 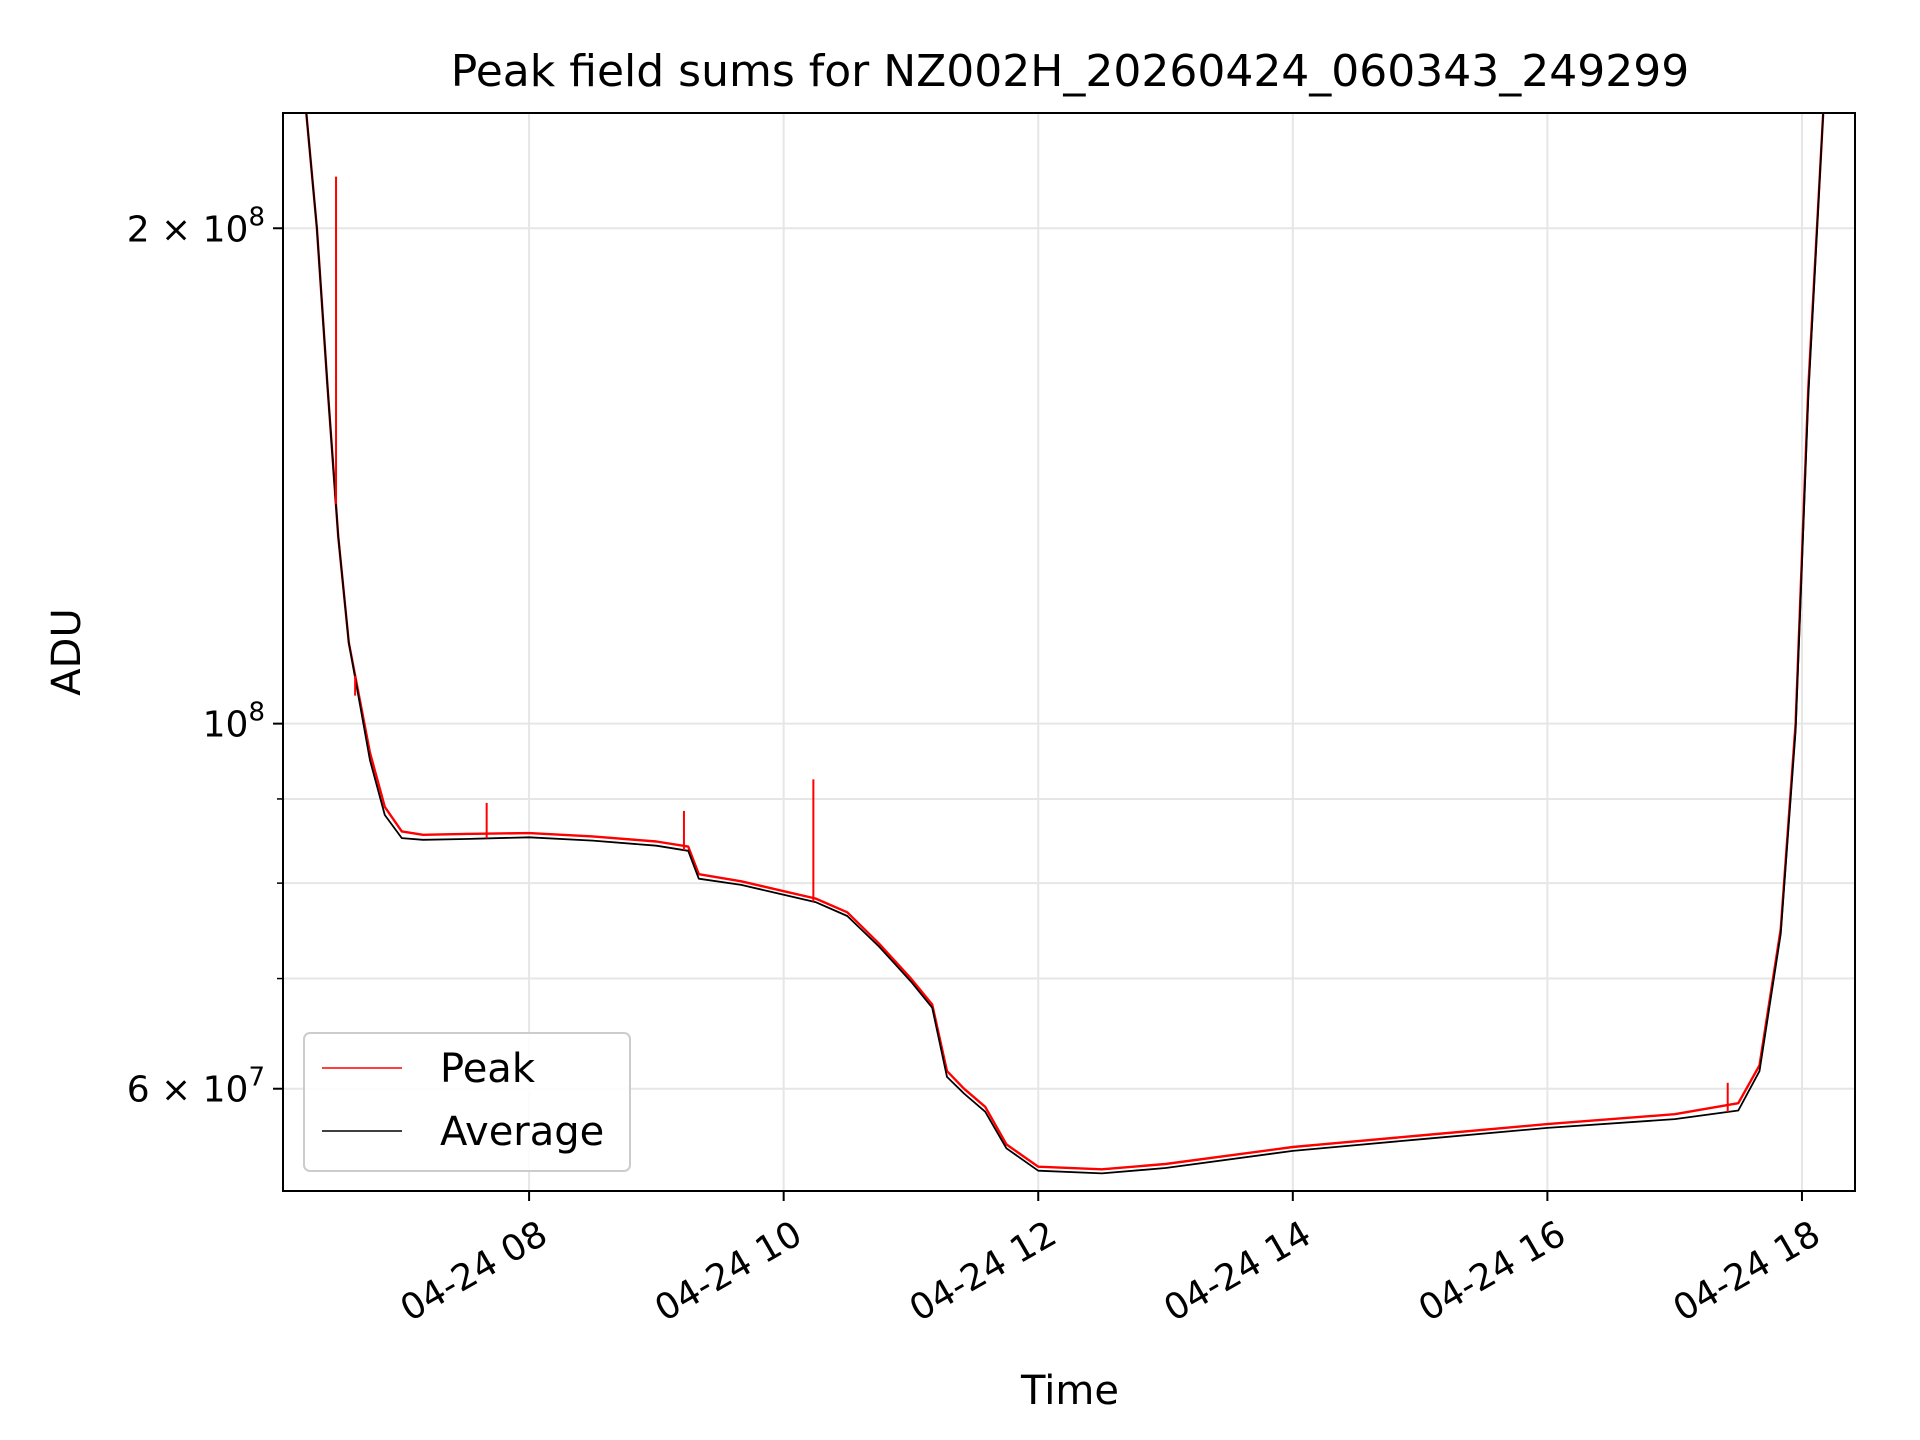 I want to click on y-tick-label: 2 × 108, so click(x=196, y=226).